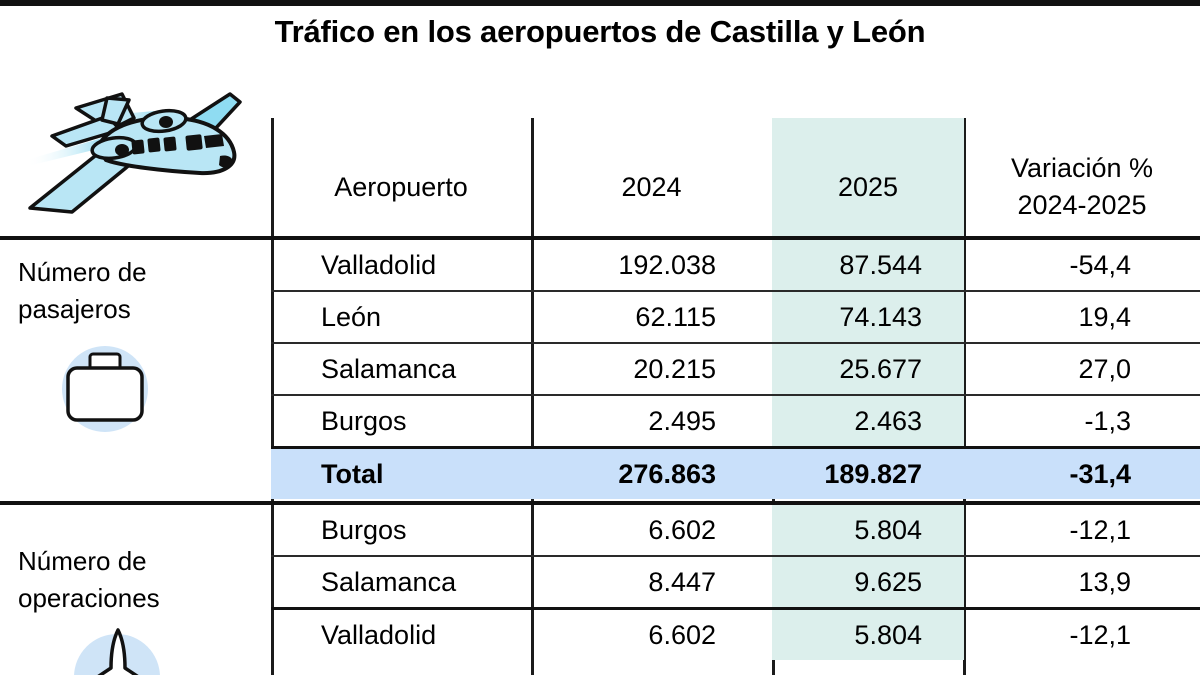 The height and width of the screenshot is (675, 1200). I want to click on section-label-pasajeros-line1: Número de, so click(82, 272).